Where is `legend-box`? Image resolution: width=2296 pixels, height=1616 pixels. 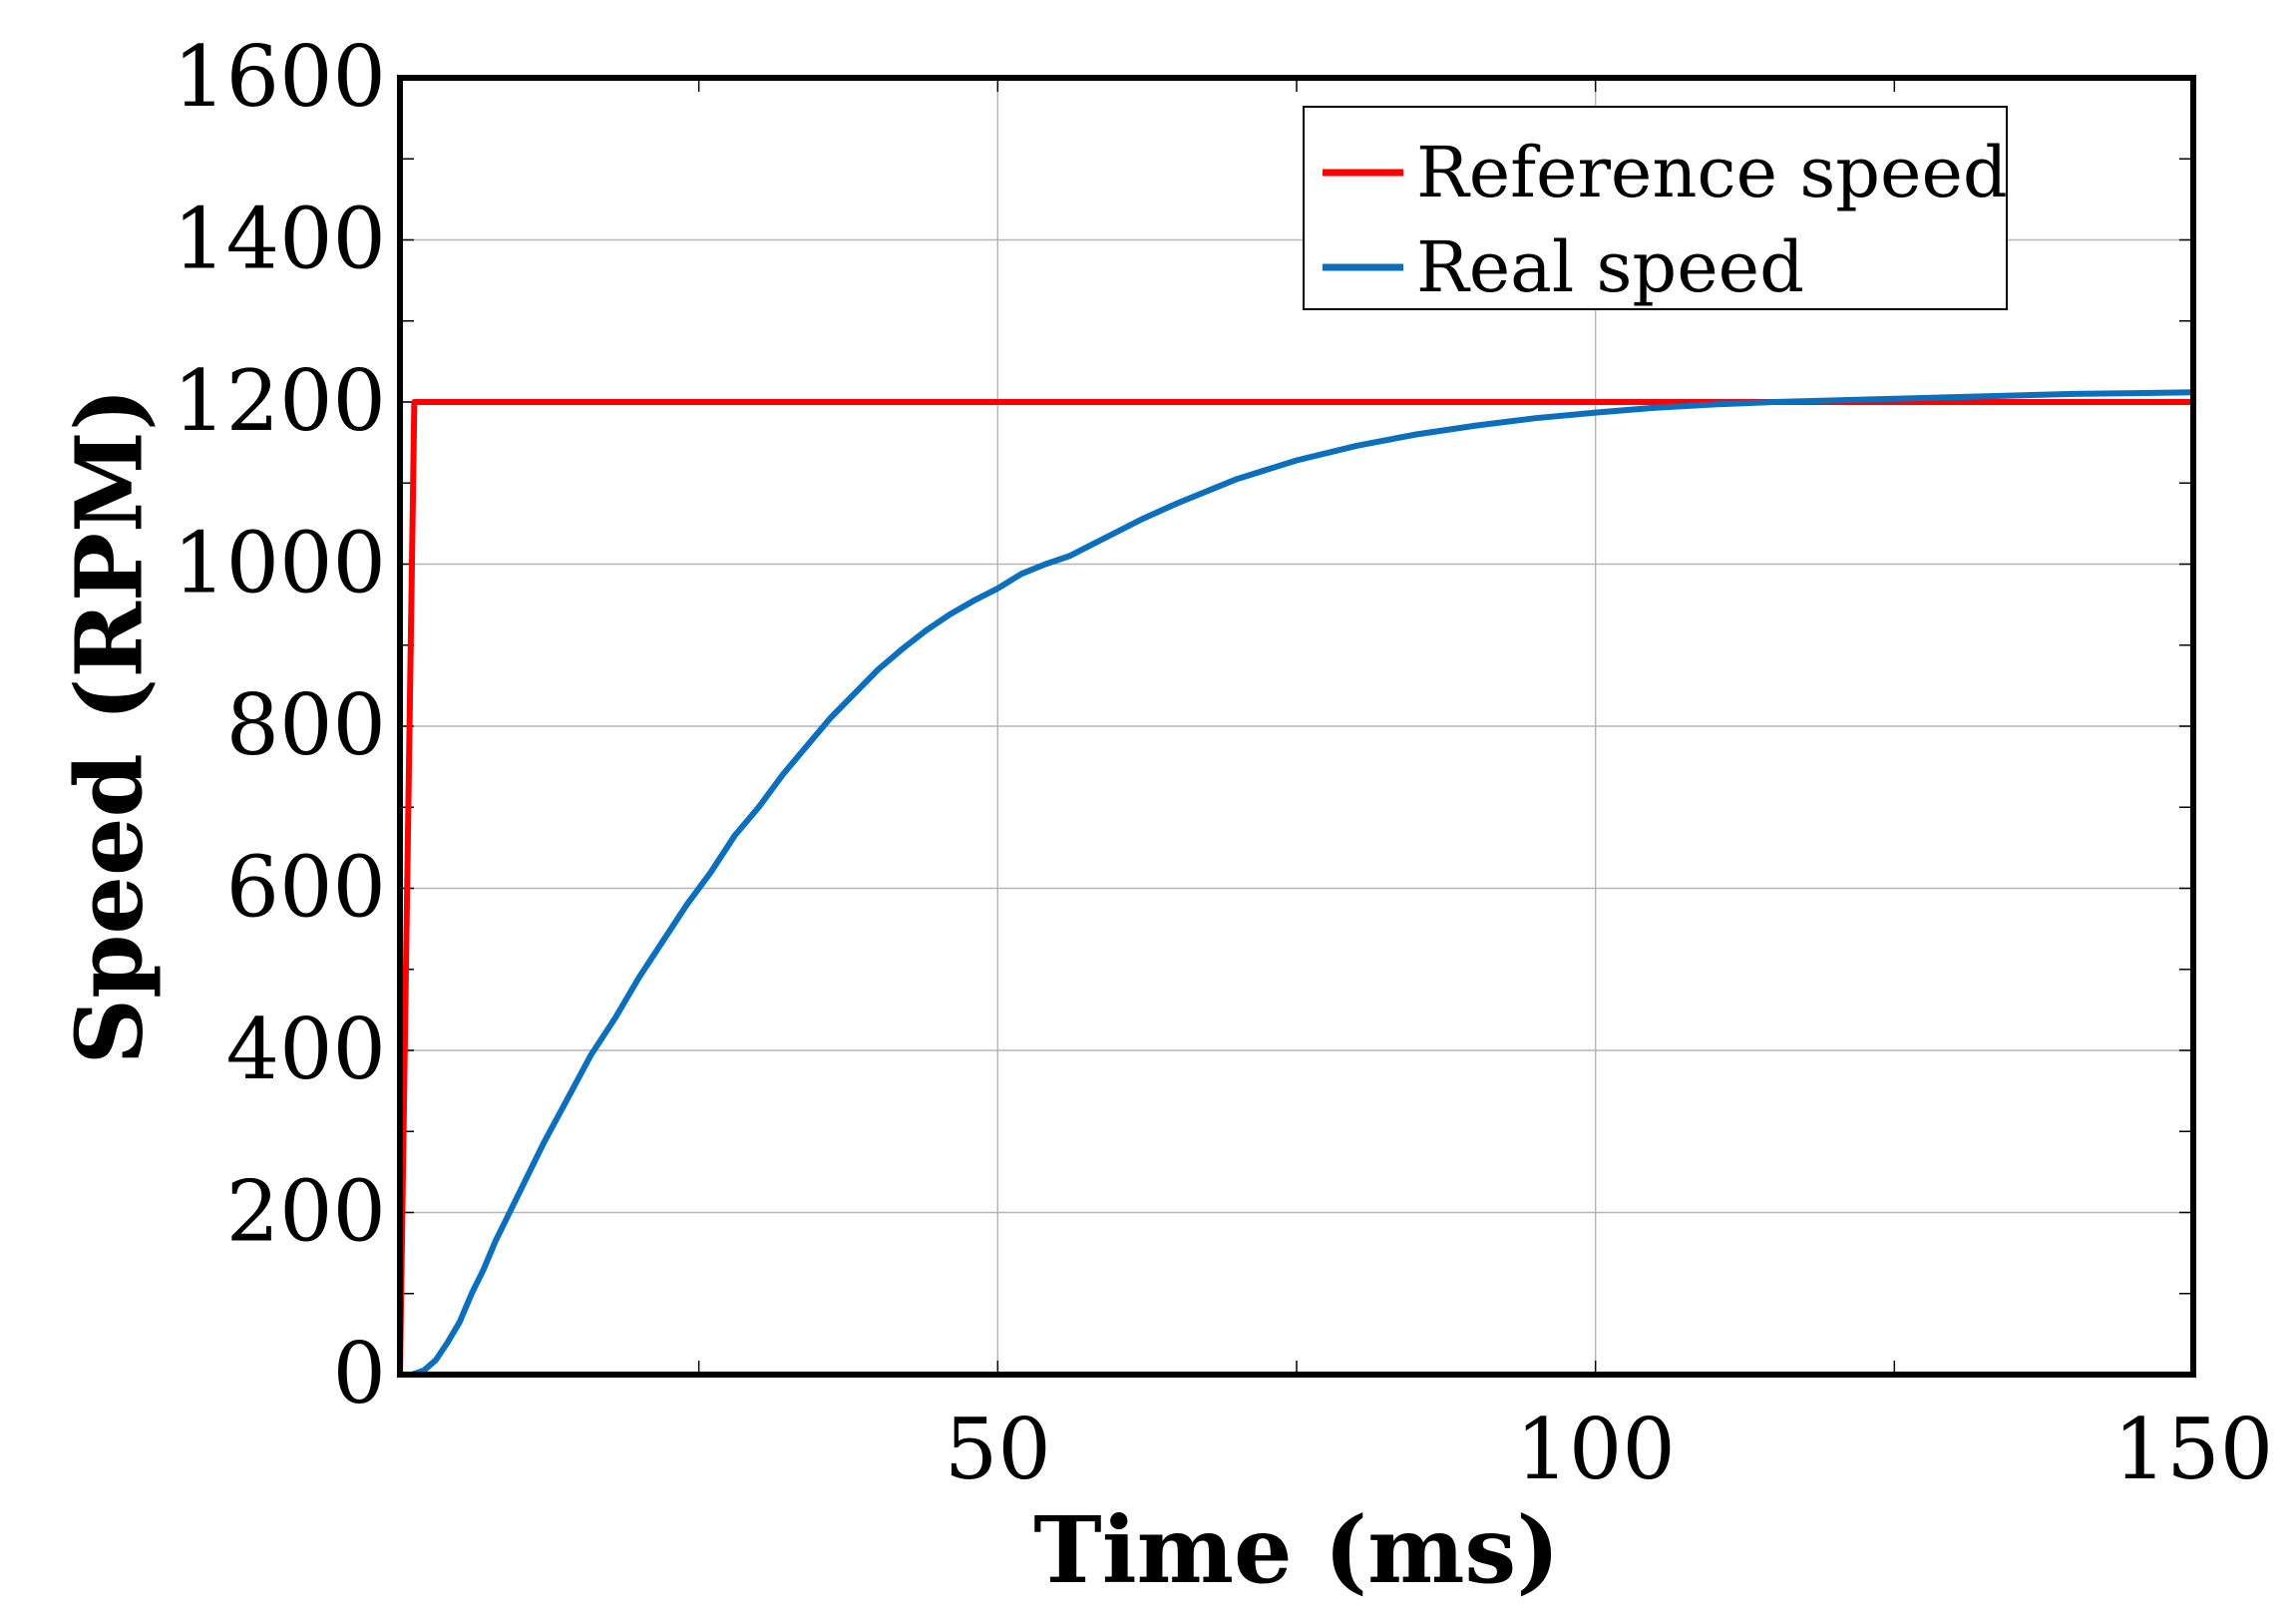
legend-box is located at coordinates (1655, 208).